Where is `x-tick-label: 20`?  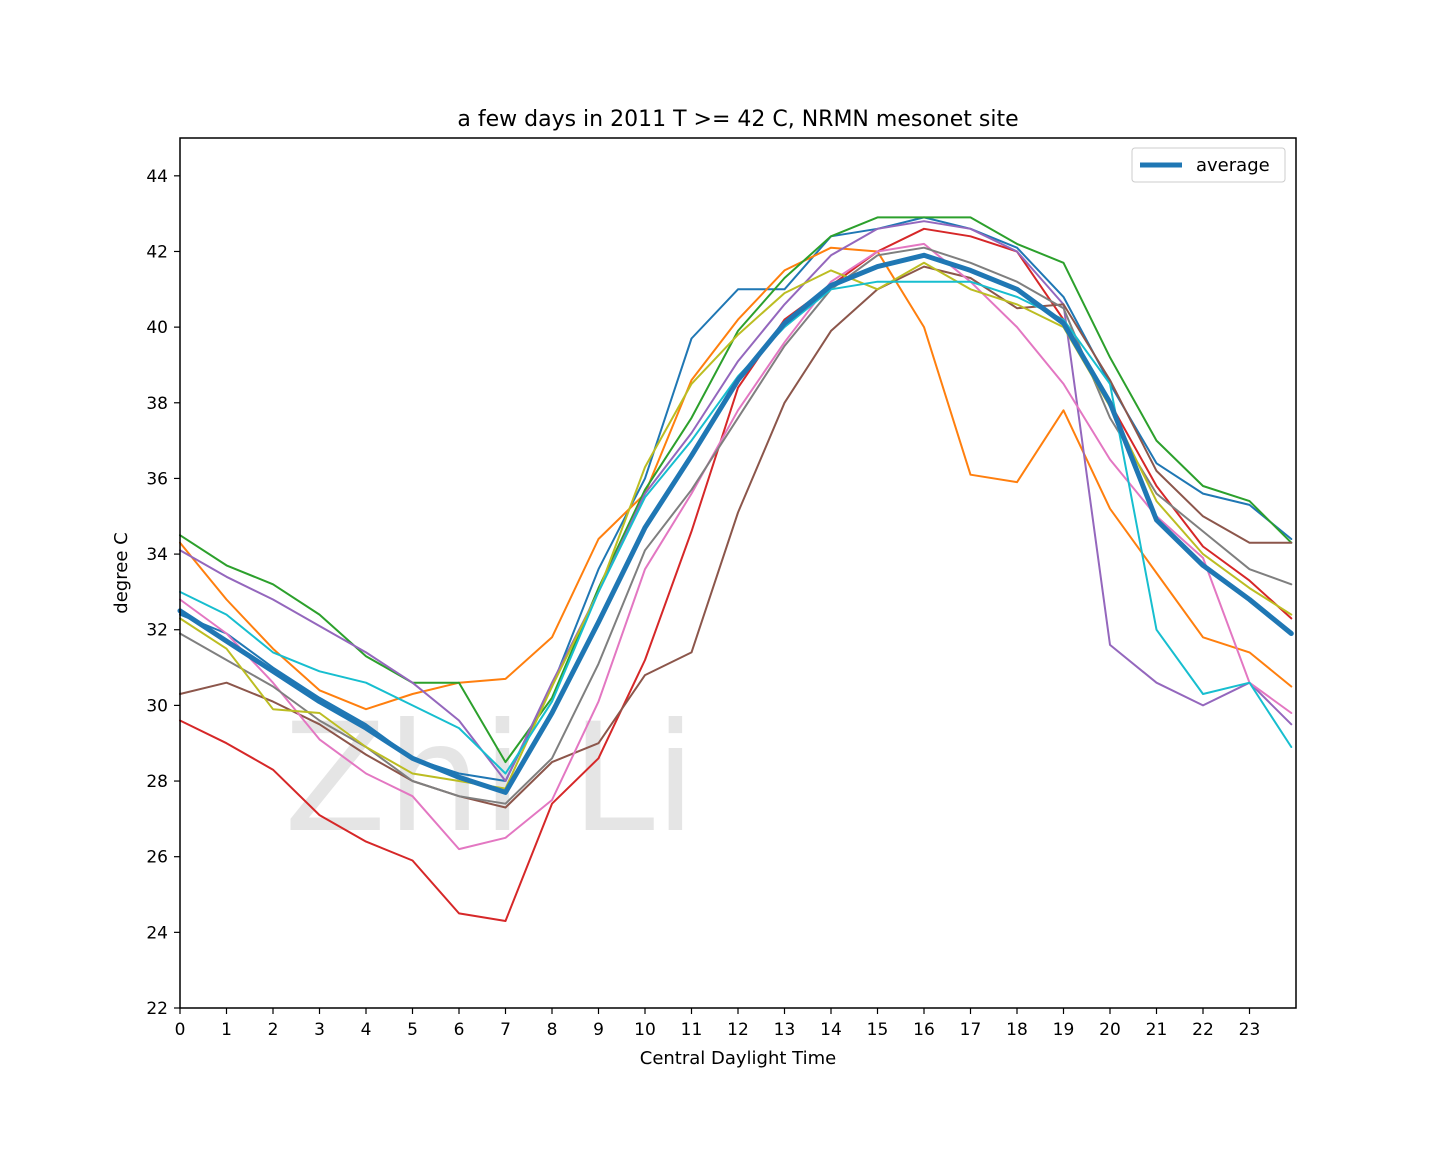 x-tick-label: 20 is located at coordinates (1110, 1030).